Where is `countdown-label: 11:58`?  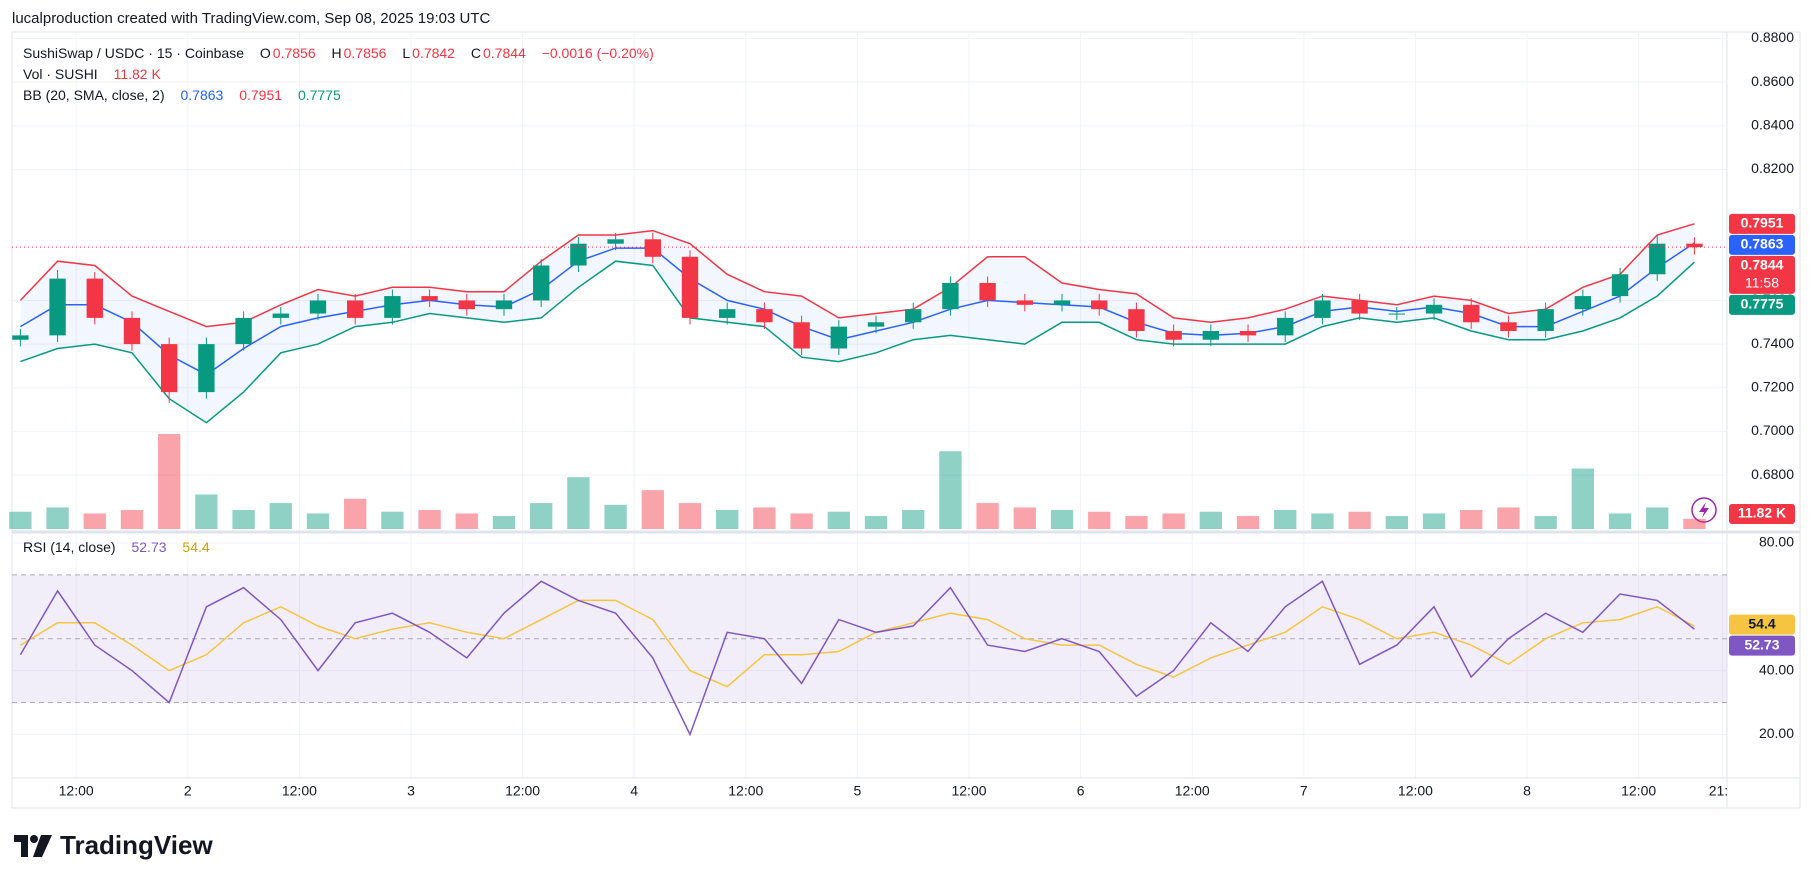
countdown-label: 11:58 is located at coordinates (1762, 283).